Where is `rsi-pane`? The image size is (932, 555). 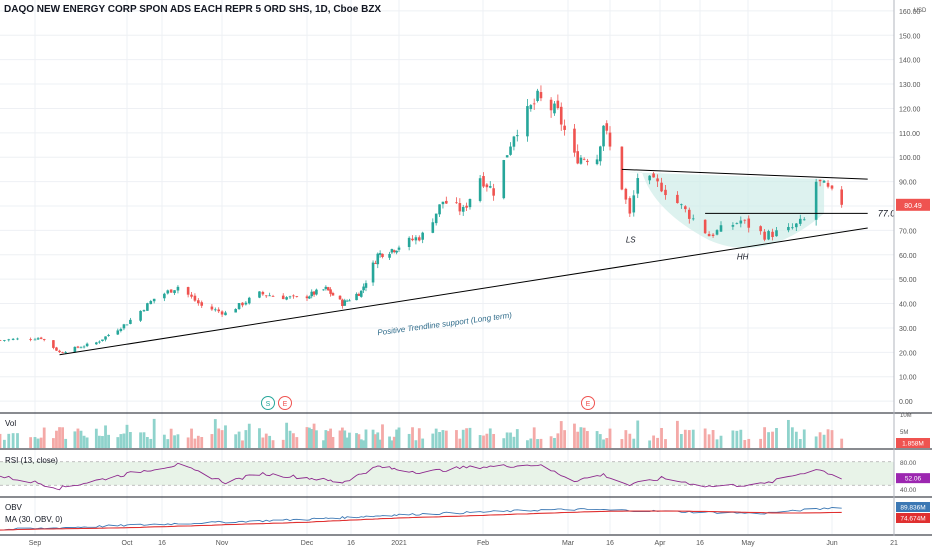 rsi-pane is located at coordinates (447, 476).